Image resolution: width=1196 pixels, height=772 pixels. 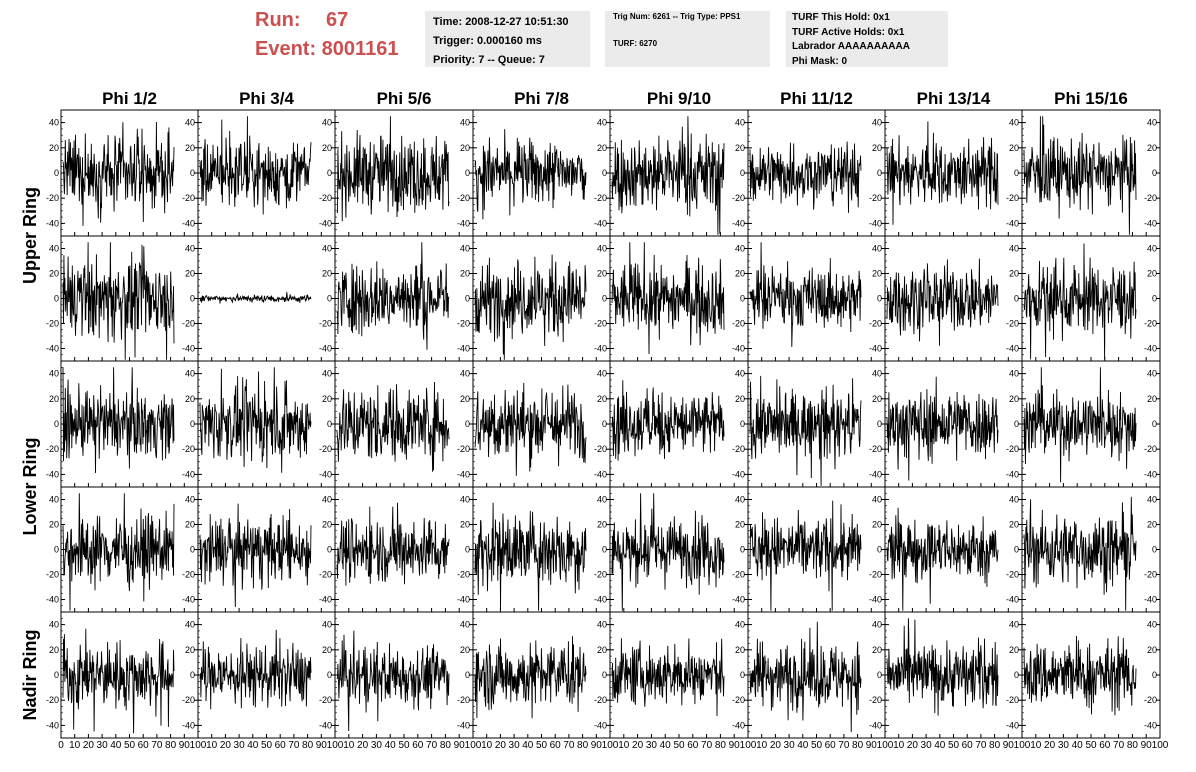 I want to click on run-number: 67, so click(x=337, y=20).